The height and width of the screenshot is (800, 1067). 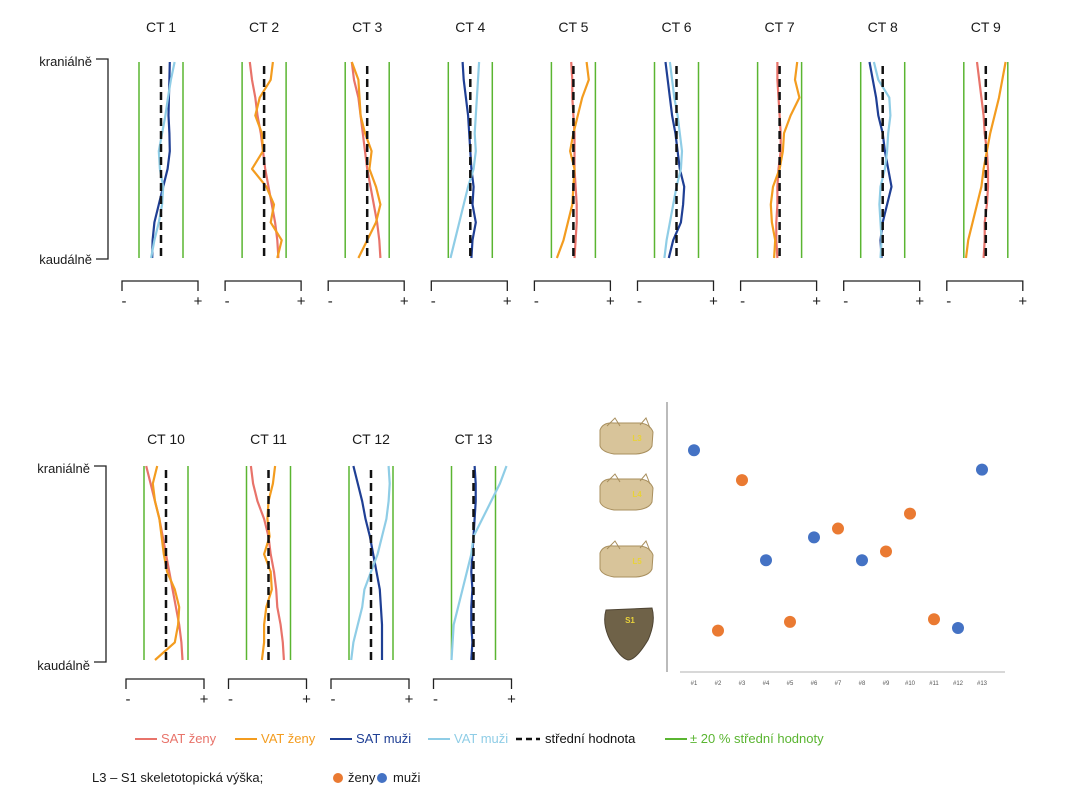 I want to click on panel-title: CT 11, so click(x=268, y=439).